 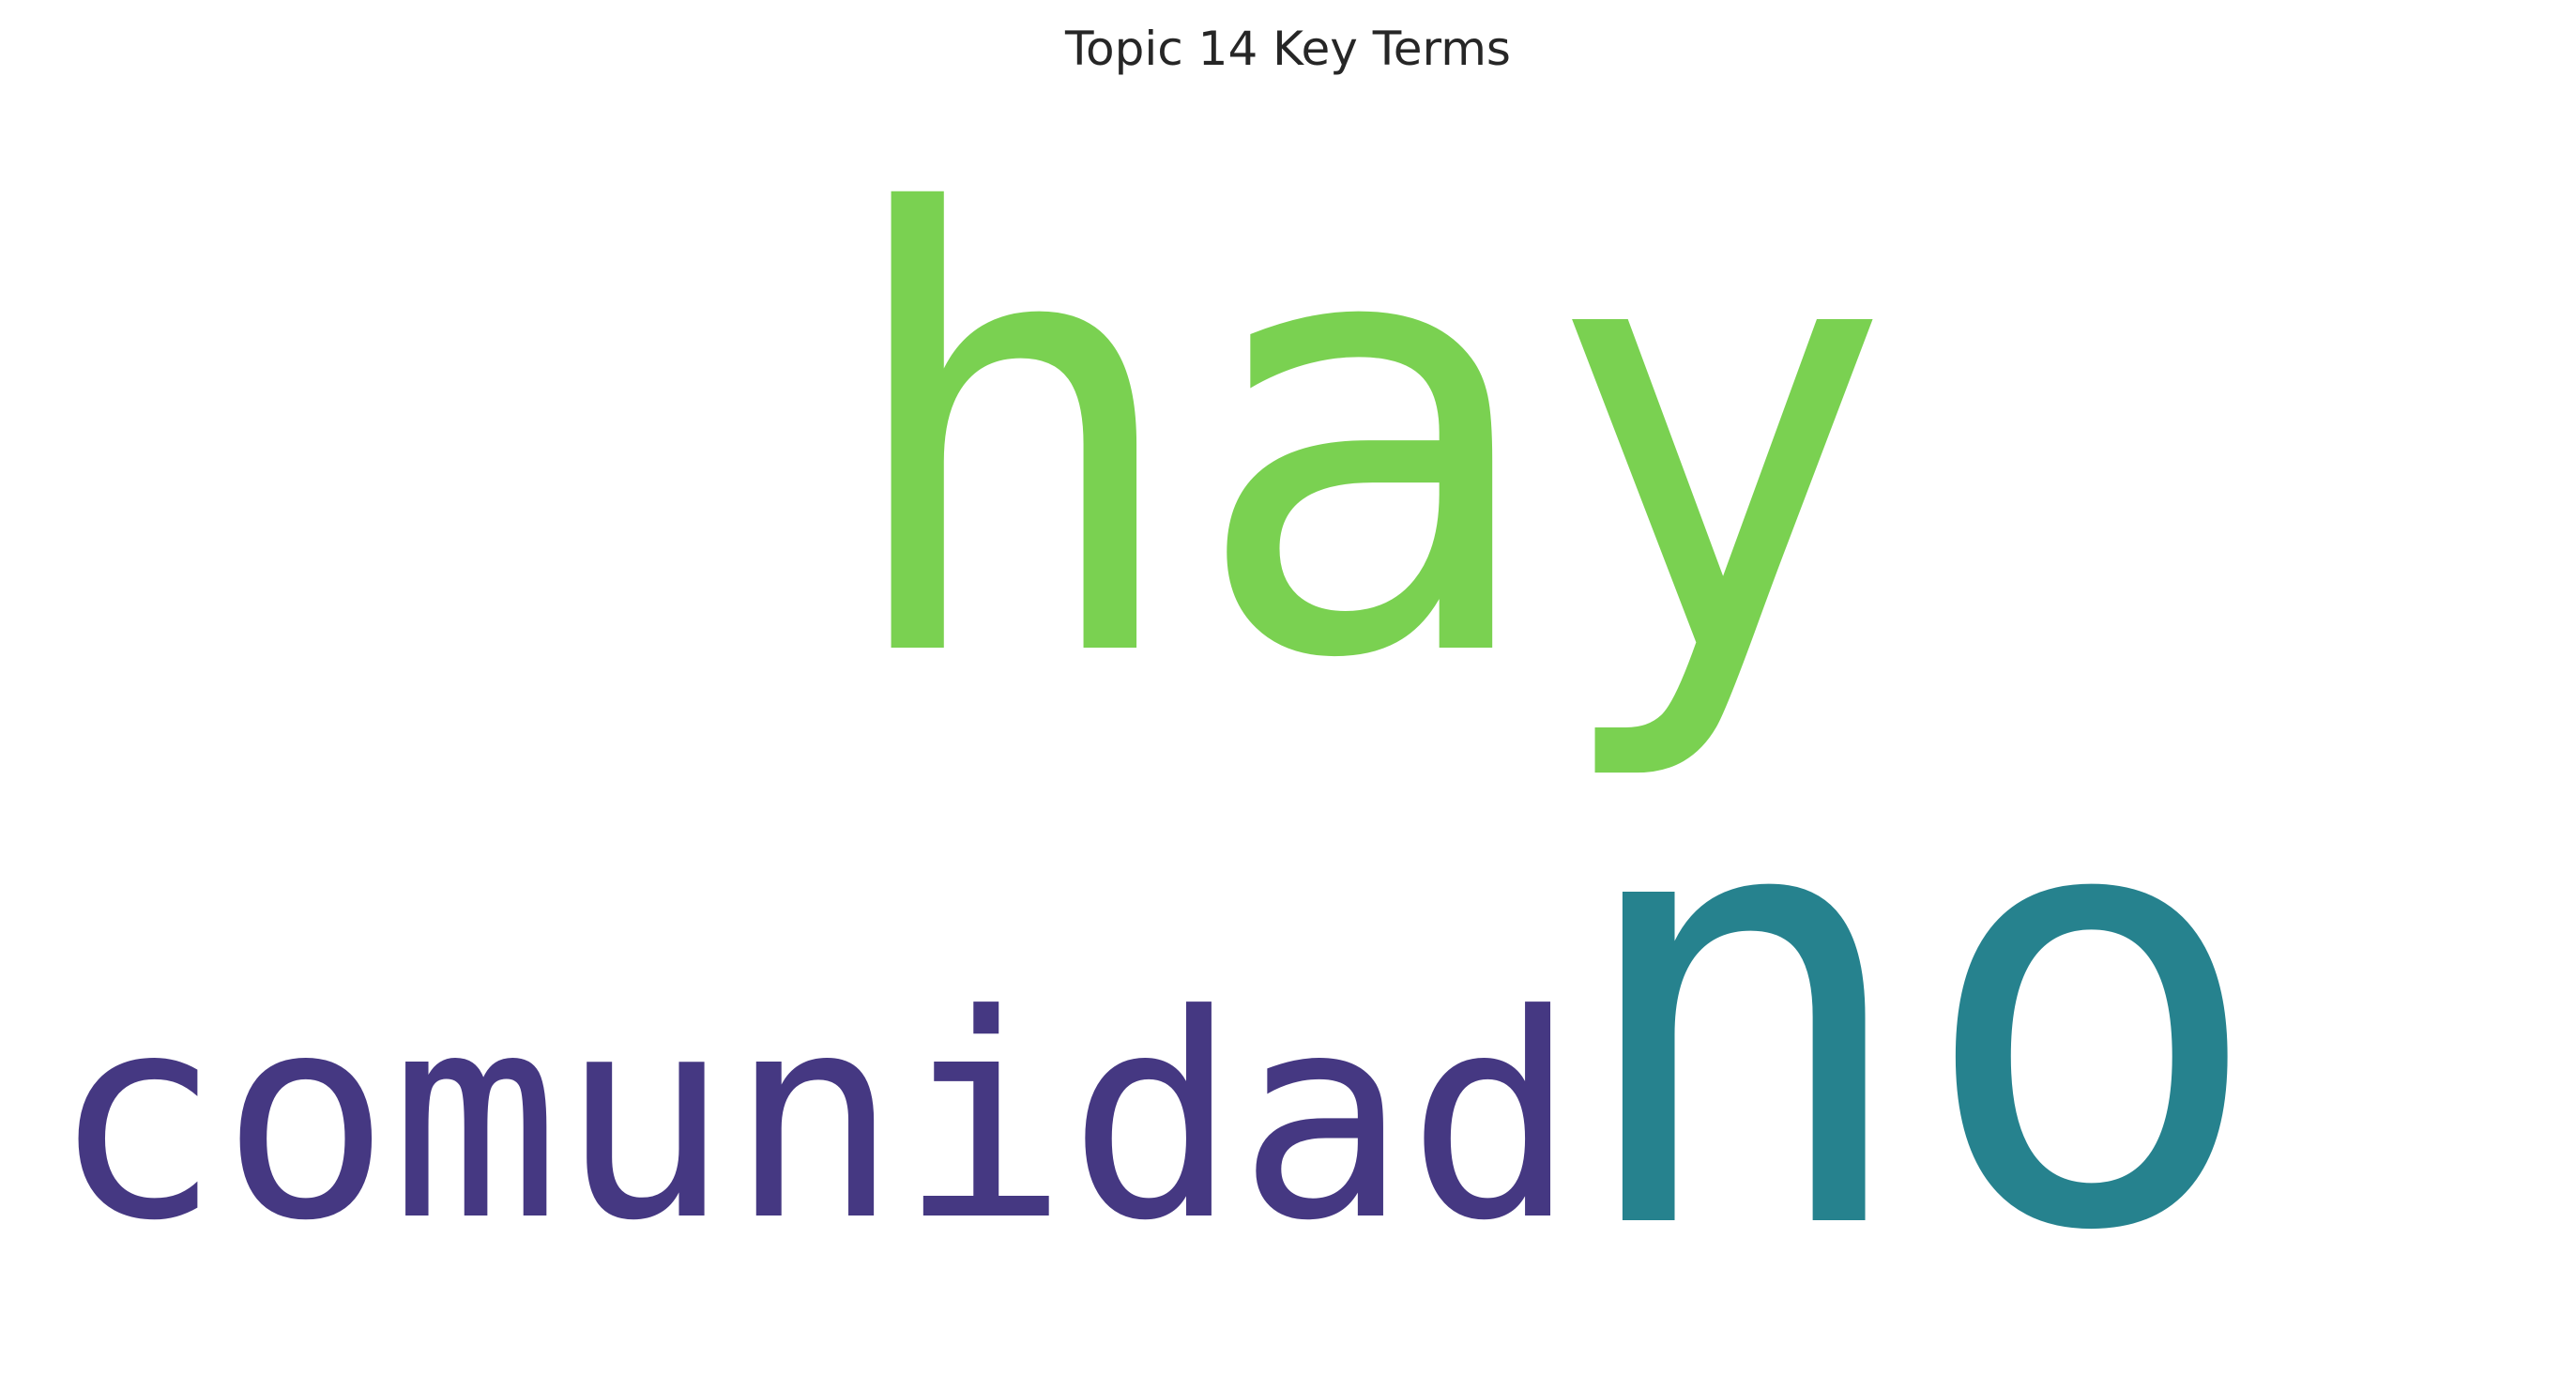 What do you see at coordinates (1916, 1012) in the screenshot?
I see `word-no: no` at bounding box center [1916, 1012].